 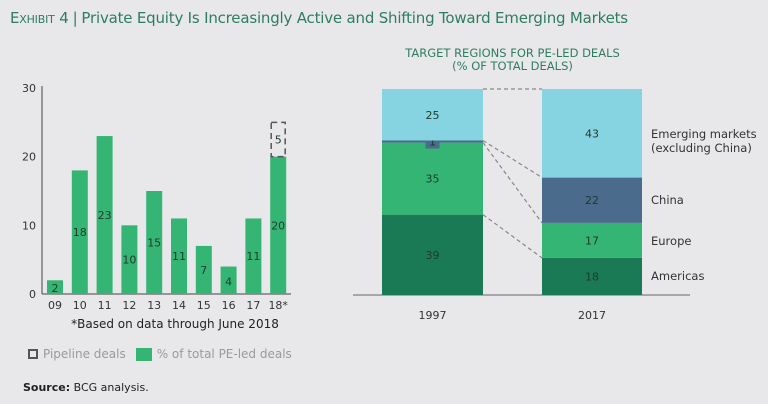 What do you see at coordinates (55, 305) in the screenshot?
I see `x-tick-label: 09` at bounding box center [55, 305].